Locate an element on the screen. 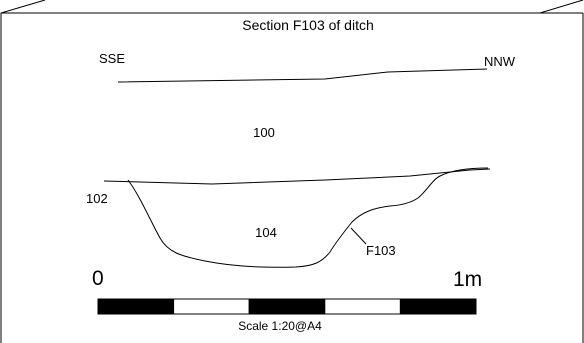 The width and height of the screenshot is (584, 343). layer-label-top: 100 is located at coordinates (264, 132).